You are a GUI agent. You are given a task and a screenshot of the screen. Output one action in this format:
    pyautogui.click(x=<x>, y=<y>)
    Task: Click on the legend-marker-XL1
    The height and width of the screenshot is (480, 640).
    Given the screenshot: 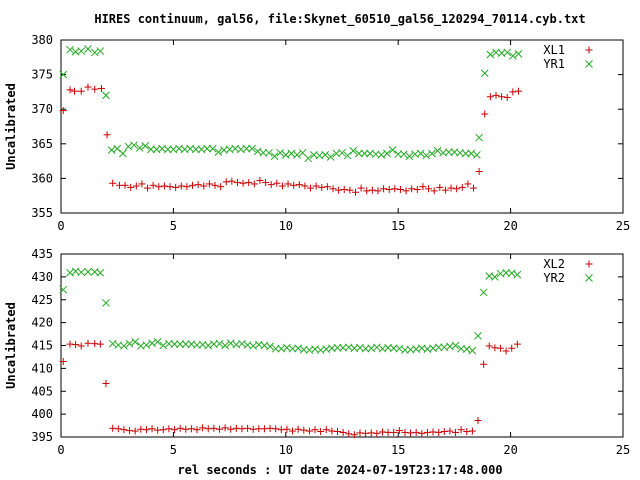 What is the action you would take?
    pyautogui.click(x=589, y=50)
    